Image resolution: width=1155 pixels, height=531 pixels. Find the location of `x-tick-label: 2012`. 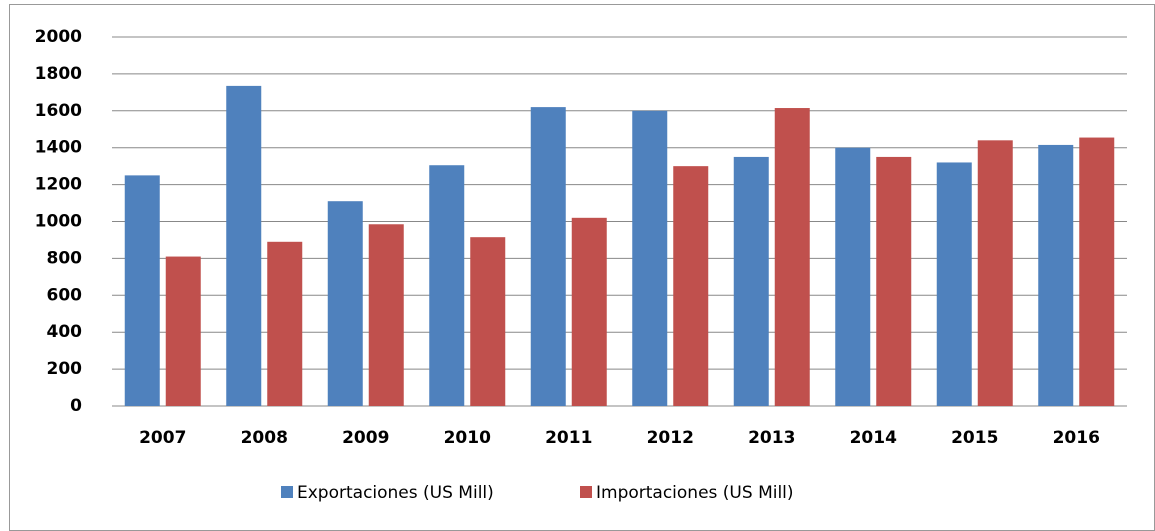

x-tick-label: 2012 is located at coordinates (670, 438).